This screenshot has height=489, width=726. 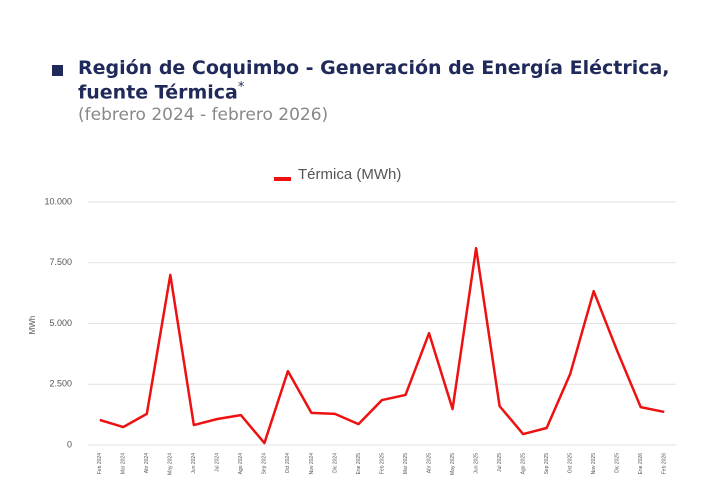 I want to click on subtitle: (febrero 2024 - febrero 2026), so click(x=203, y=115).